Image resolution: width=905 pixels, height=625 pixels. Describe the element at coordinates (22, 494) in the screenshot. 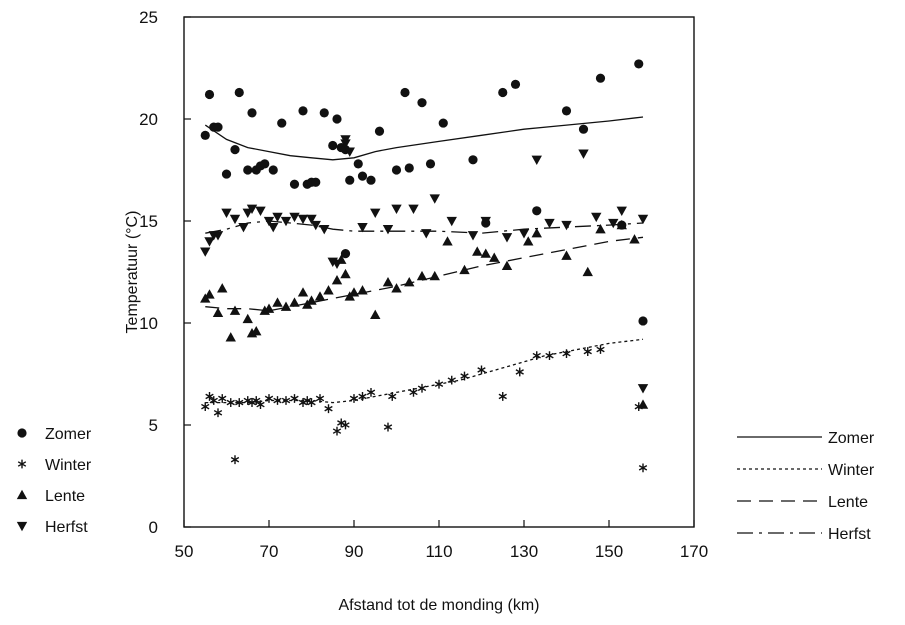

I see `legend-marker-lente` at that location.